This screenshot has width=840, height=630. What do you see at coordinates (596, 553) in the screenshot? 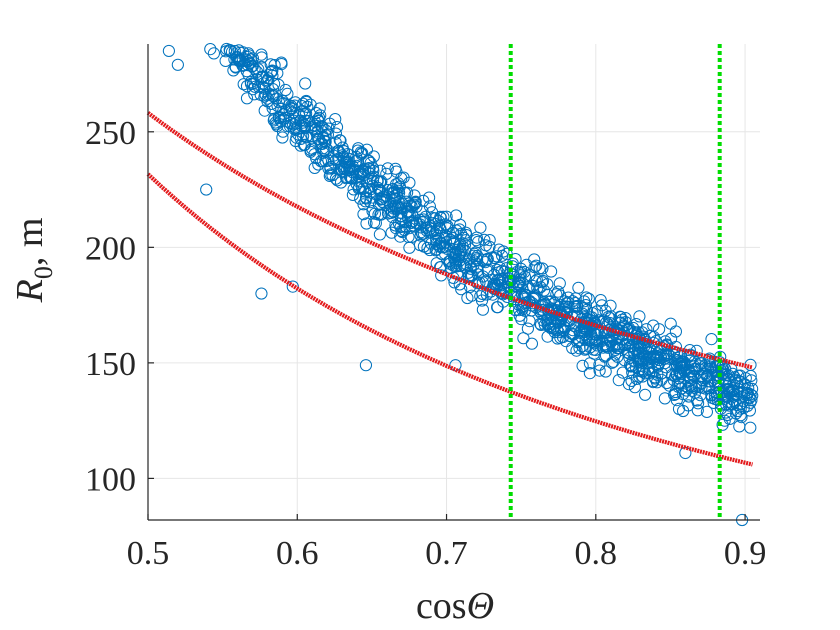
I see `x-tick-label: 0.8` at bounding box center [596, 553].